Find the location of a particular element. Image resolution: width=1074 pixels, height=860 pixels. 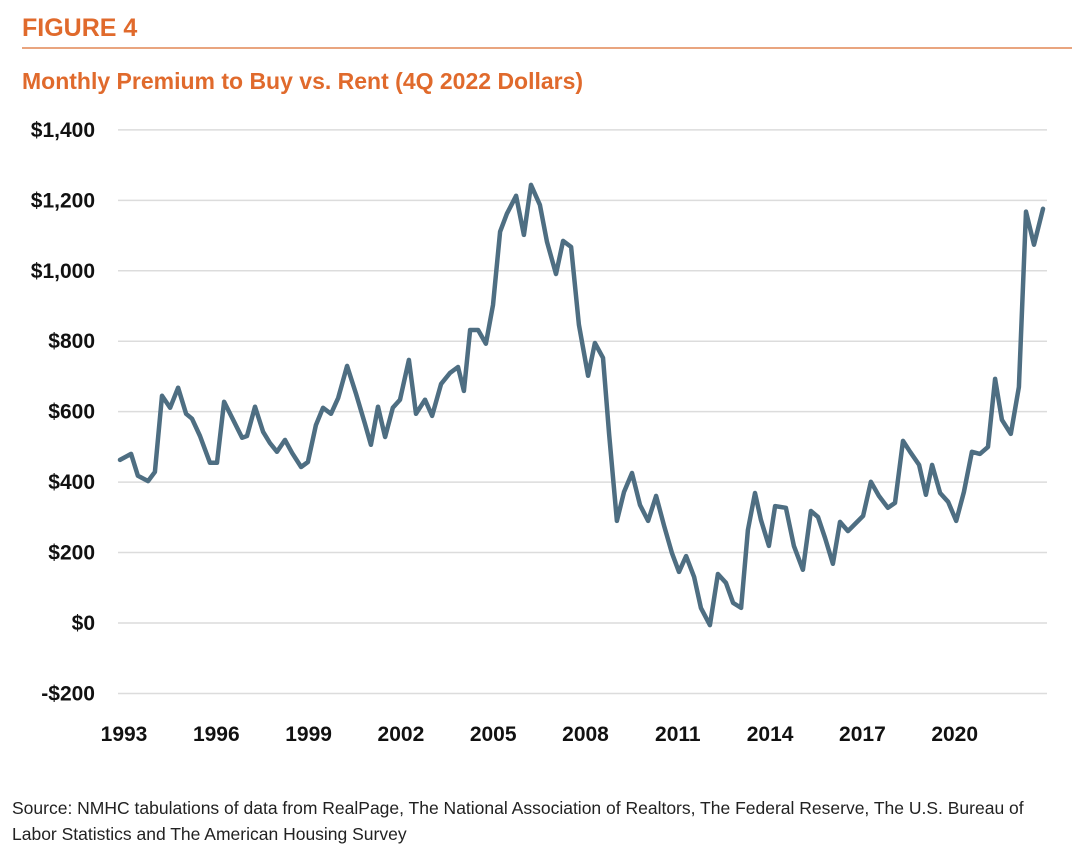

x-tick-label: 2014 is located at coordinates (770, 734).